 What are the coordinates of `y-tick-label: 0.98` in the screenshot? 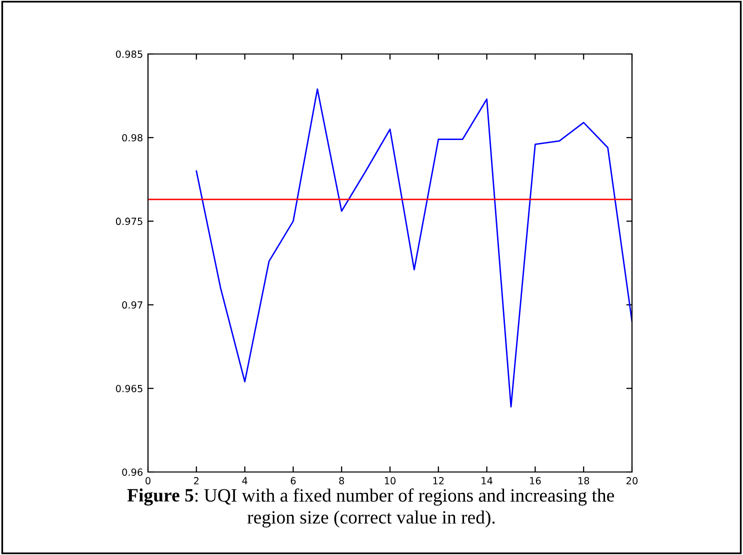 It's located at (132, 138).